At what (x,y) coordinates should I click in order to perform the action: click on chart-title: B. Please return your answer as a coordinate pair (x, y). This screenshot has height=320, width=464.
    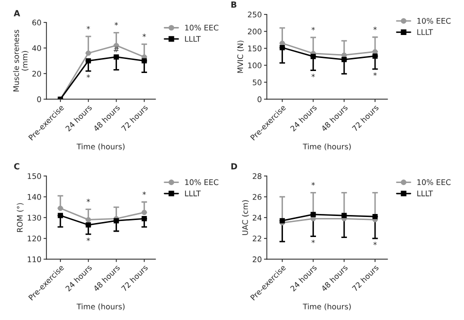
    Looking at the image, I should click on (233, 5).